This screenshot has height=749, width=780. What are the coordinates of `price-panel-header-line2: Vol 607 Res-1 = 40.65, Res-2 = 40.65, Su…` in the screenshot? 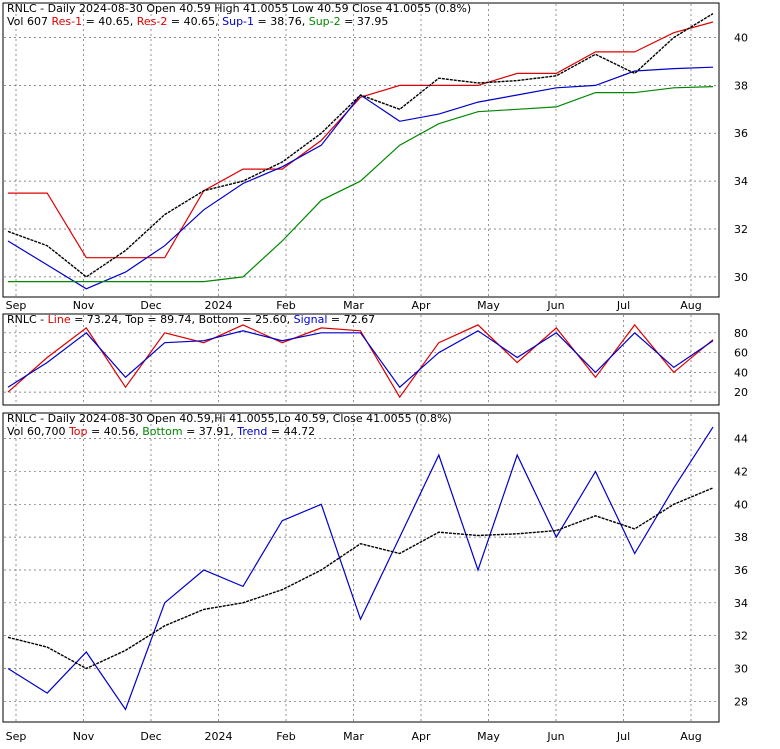 It's located at (197, 21).